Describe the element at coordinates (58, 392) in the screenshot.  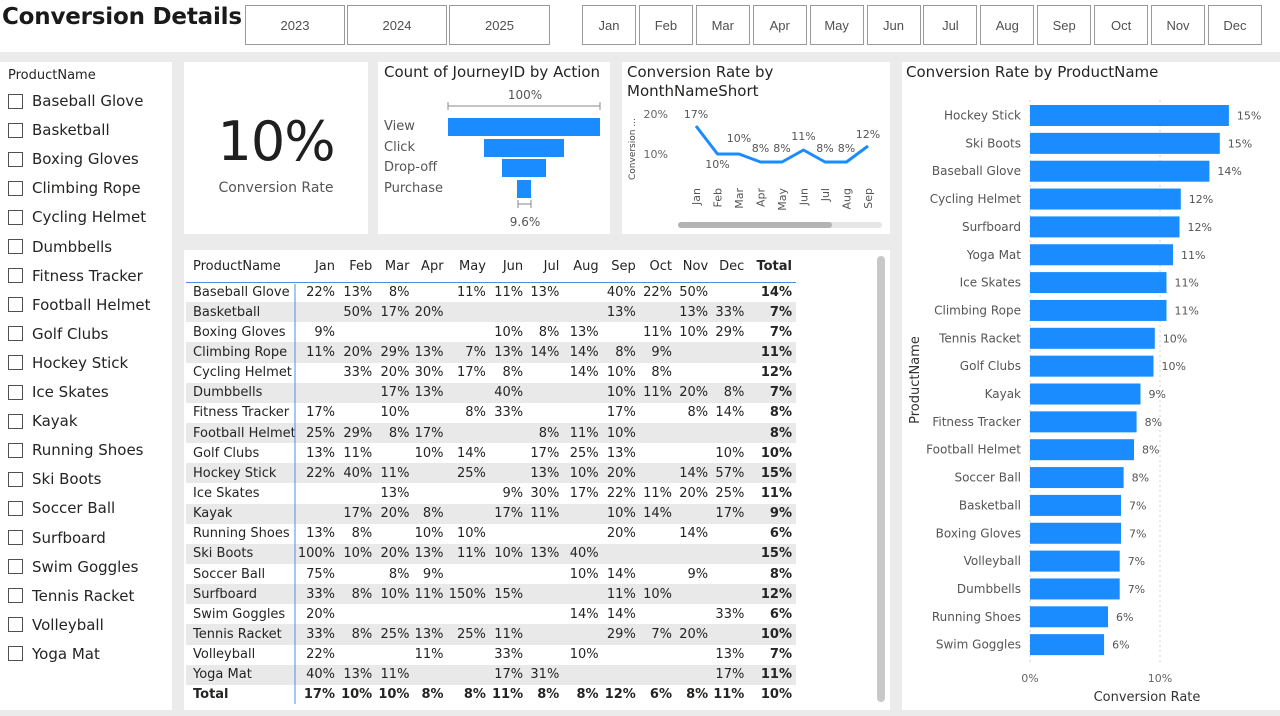
I see `product-option-ice-skates: Ice Skates` at that location.